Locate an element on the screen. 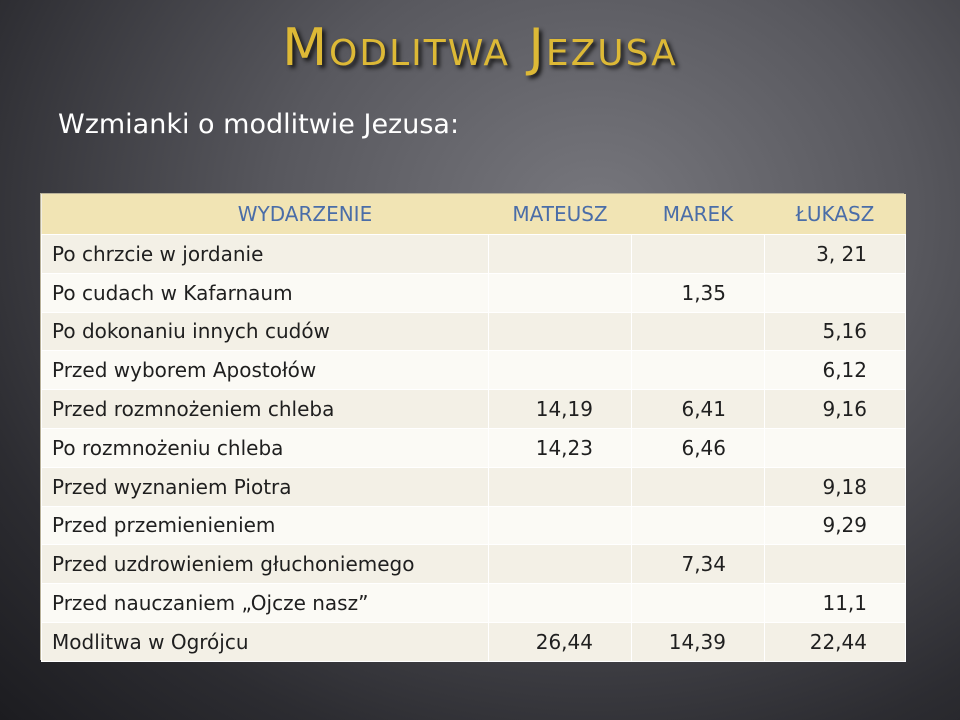  event-cell: Przed wyborem Apostołów is located at coordinates (265, 370).